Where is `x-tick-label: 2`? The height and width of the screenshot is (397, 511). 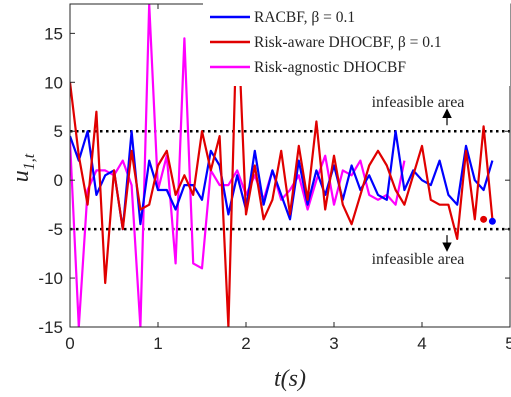 x-tick-label: 2 is located at coordinates (245, 343).